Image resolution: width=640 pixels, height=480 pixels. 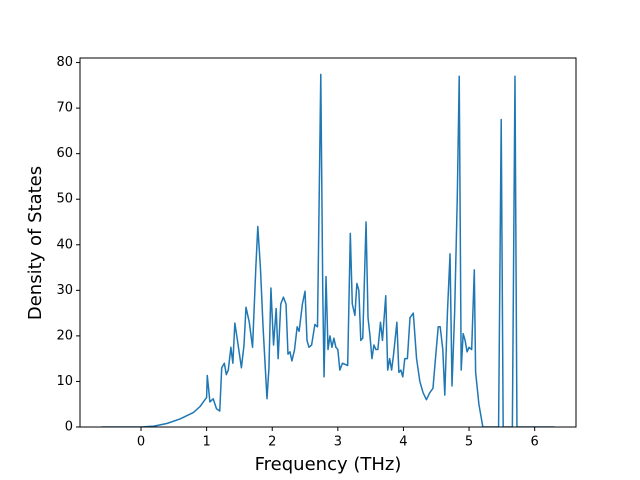 What do you see at coordinates (64, 290) in the screenshot?
I see `y-tick-label: 30` at bounding box center [64, 290].